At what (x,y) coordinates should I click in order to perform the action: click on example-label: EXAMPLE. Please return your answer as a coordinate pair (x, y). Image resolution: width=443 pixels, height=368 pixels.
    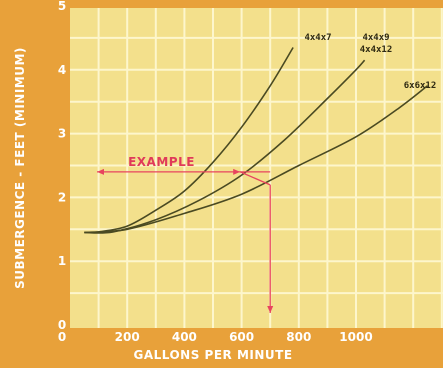
    Looking at the image, I should click on (161, 162).